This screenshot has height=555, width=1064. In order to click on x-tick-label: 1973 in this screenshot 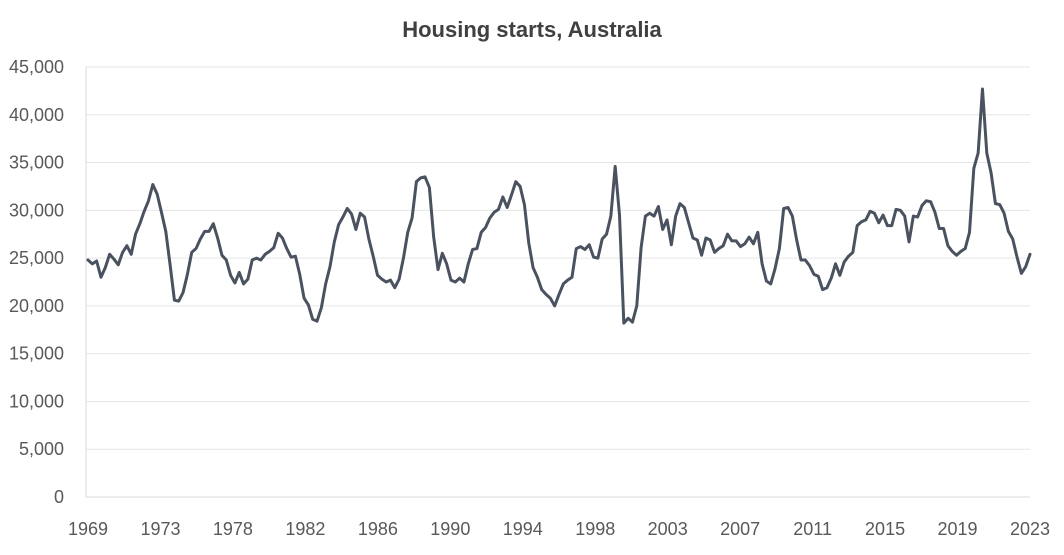, I will do `click(160, 529)`.